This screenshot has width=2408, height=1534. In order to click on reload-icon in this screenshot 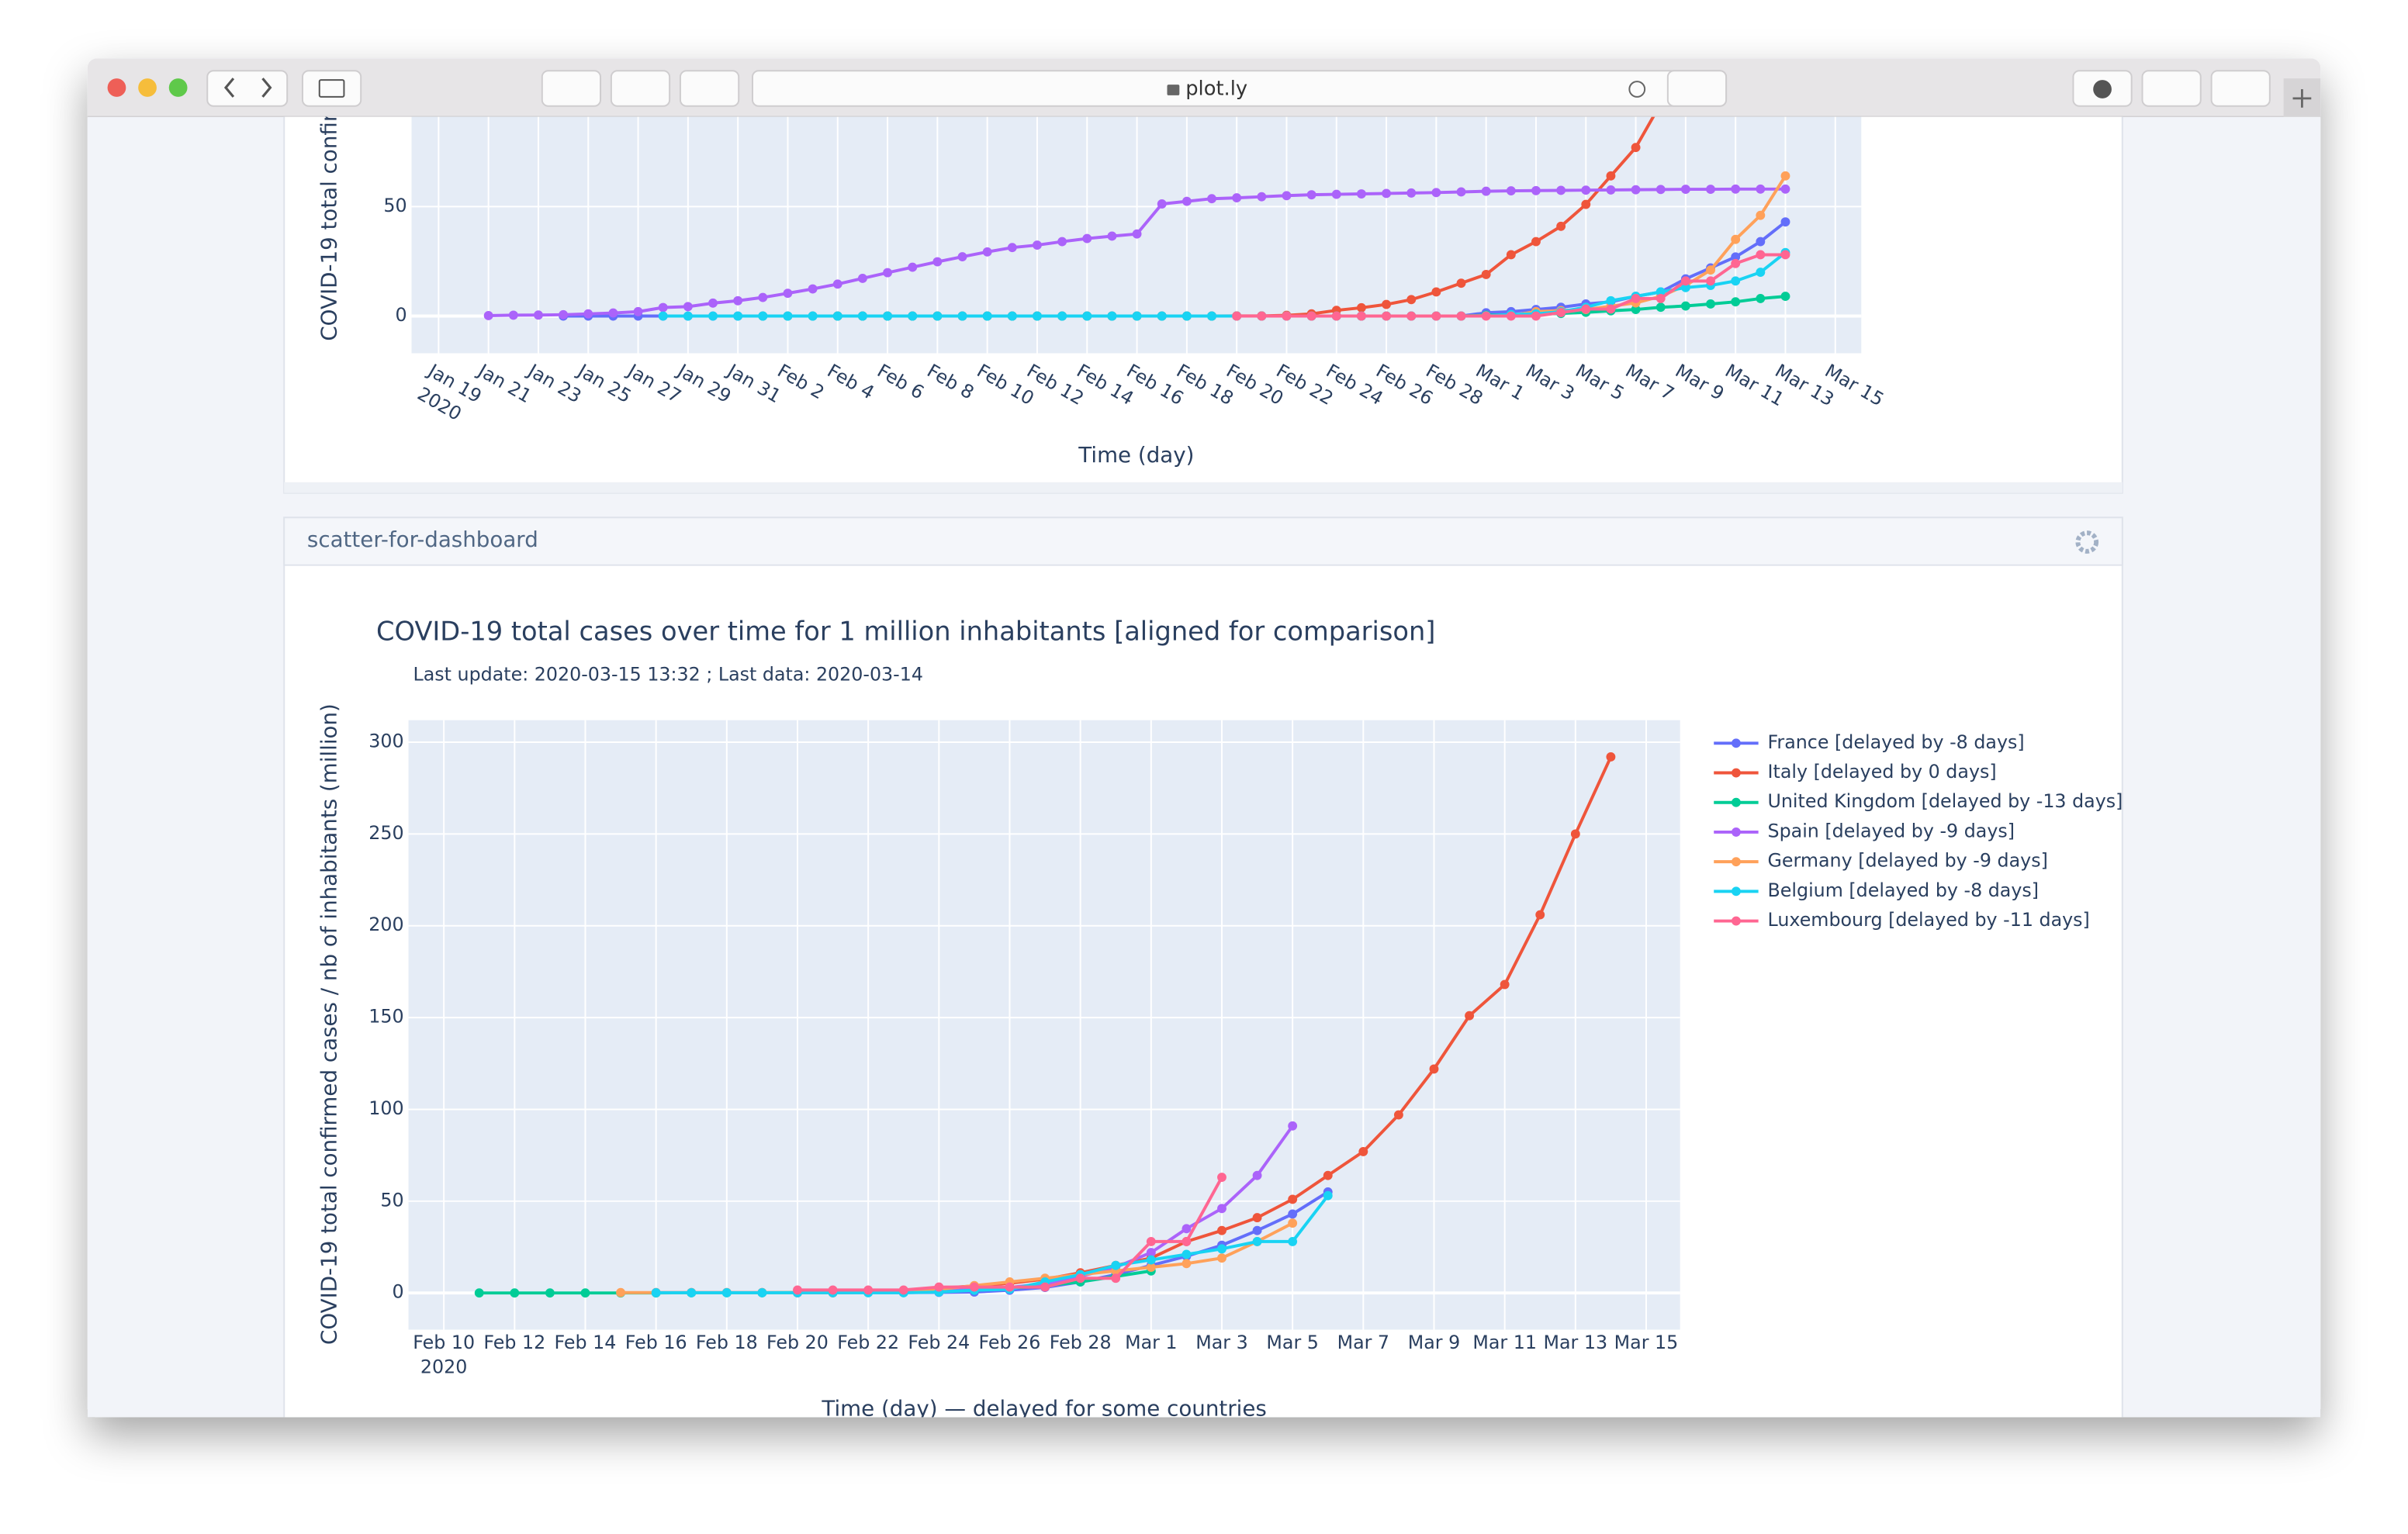, I will do `click(1637, 89)`.